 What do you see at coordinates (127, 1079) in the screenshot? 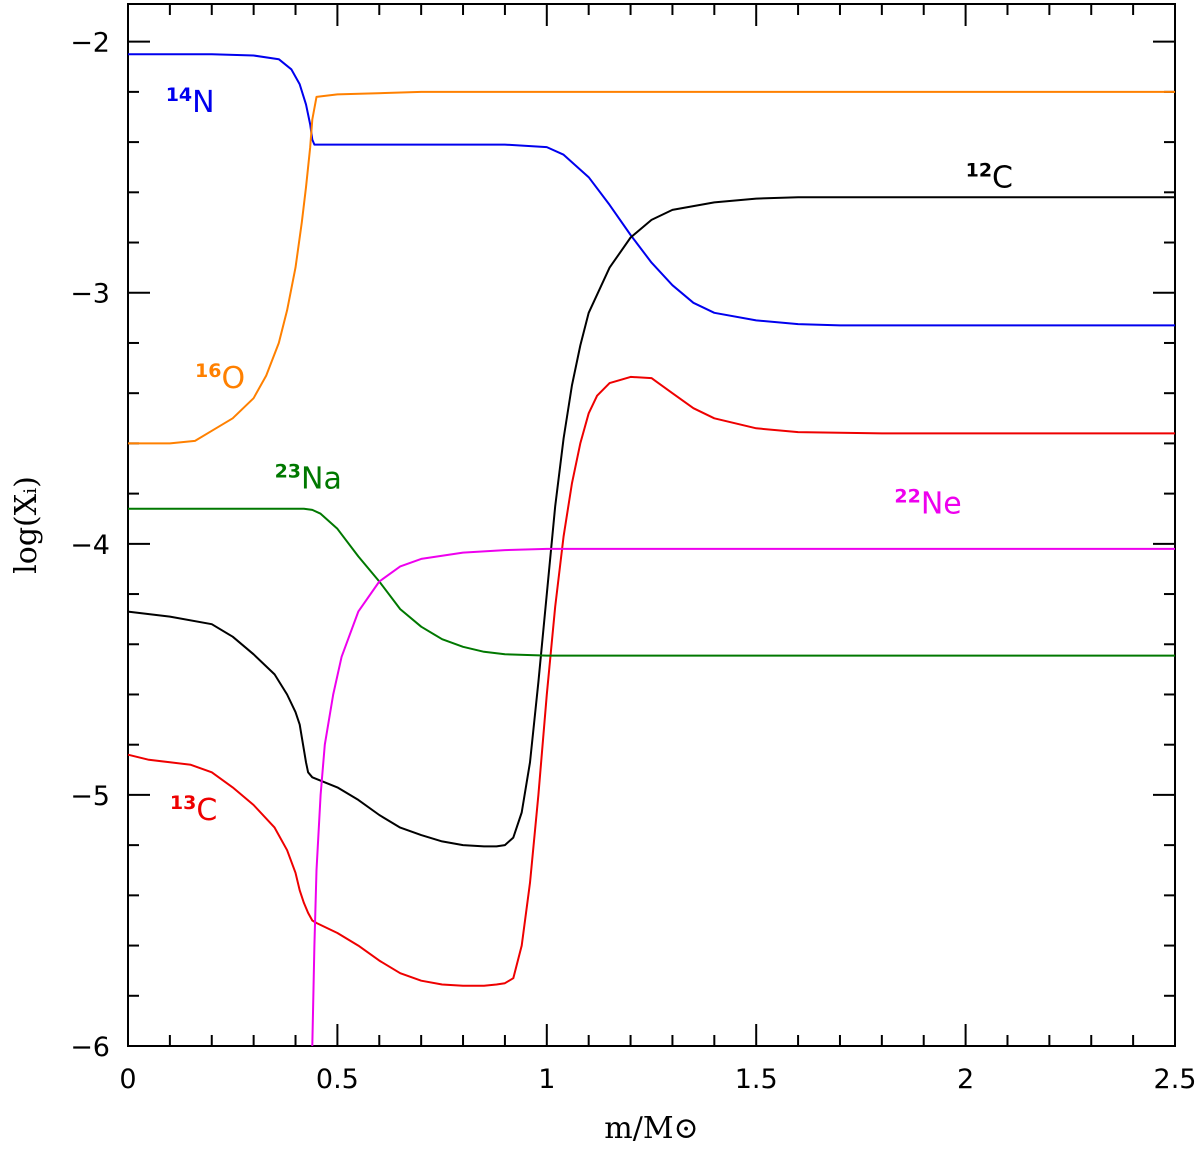
I see `x-tick-label: 0` at bounding box center [127, 1079].